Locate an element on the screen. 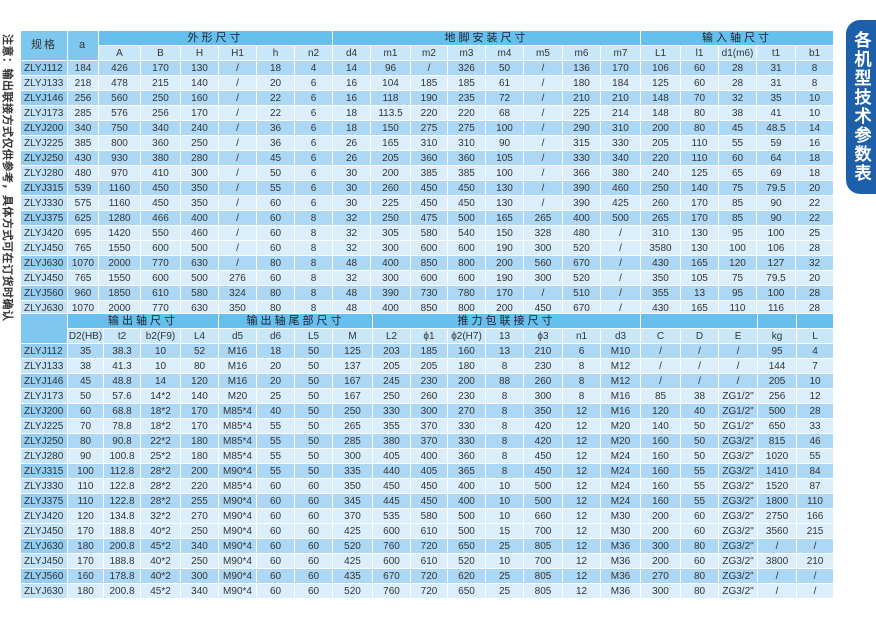 The height and width of the screenshot is (641, 876). header-group: 规格 is located at coordinates (44, 45).